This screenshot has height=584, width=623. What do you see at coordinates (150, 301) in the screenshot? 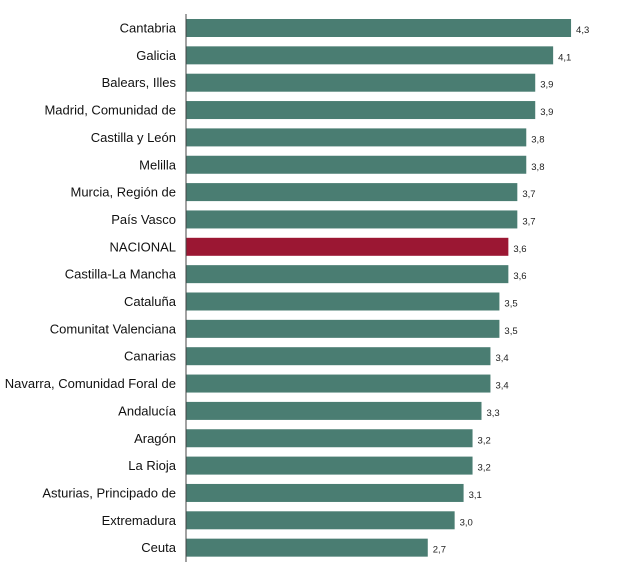
I see `category-label-10: Cataluña` at bounding box center [150, 301].